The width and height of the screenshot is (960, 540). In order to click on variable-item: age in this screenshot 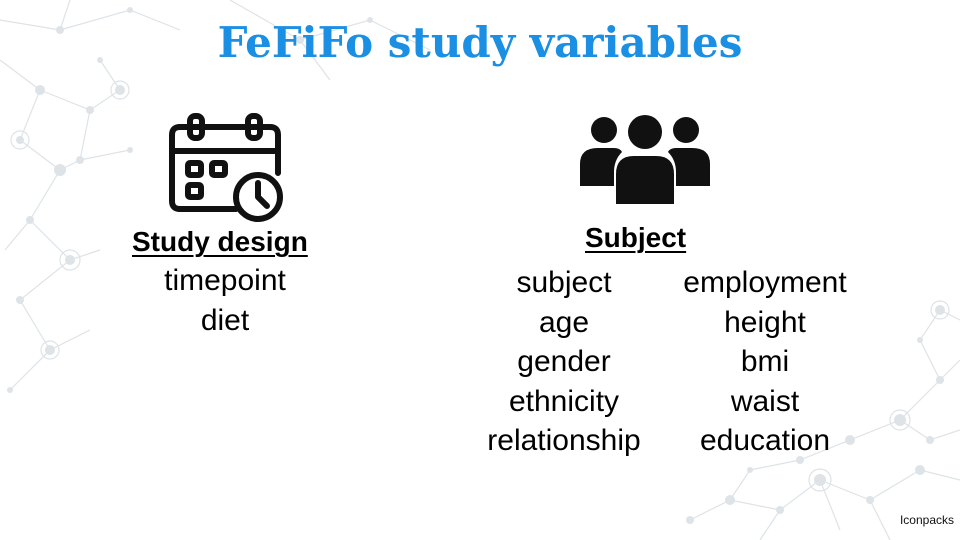, I will do `click(564, 322)`.